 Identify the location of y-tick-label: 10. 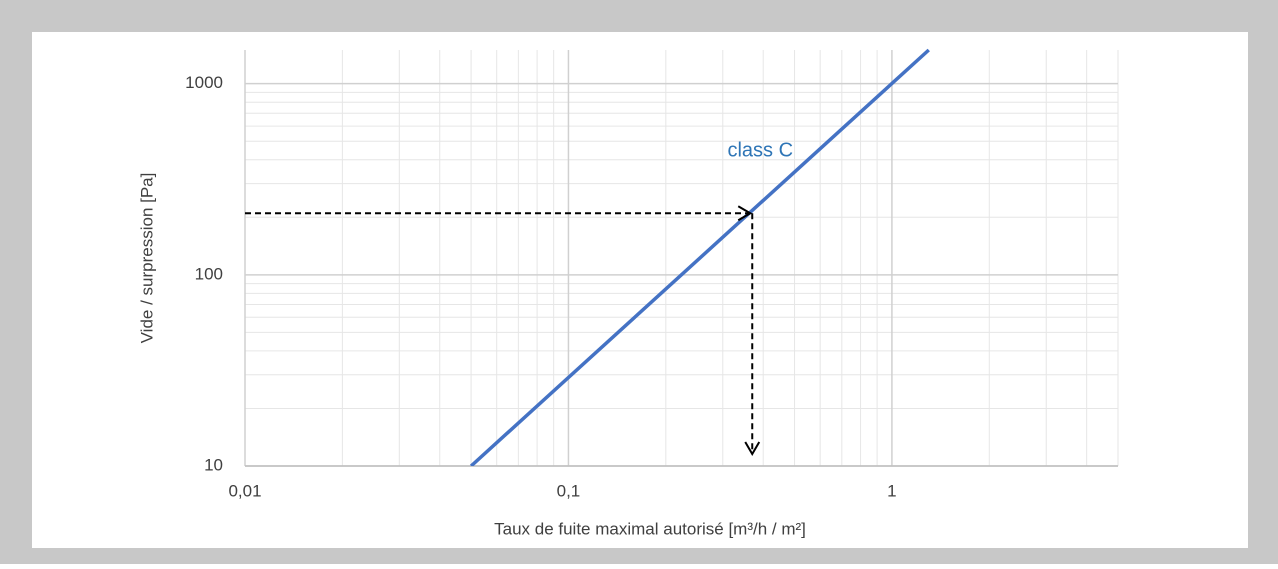
(213, 464).